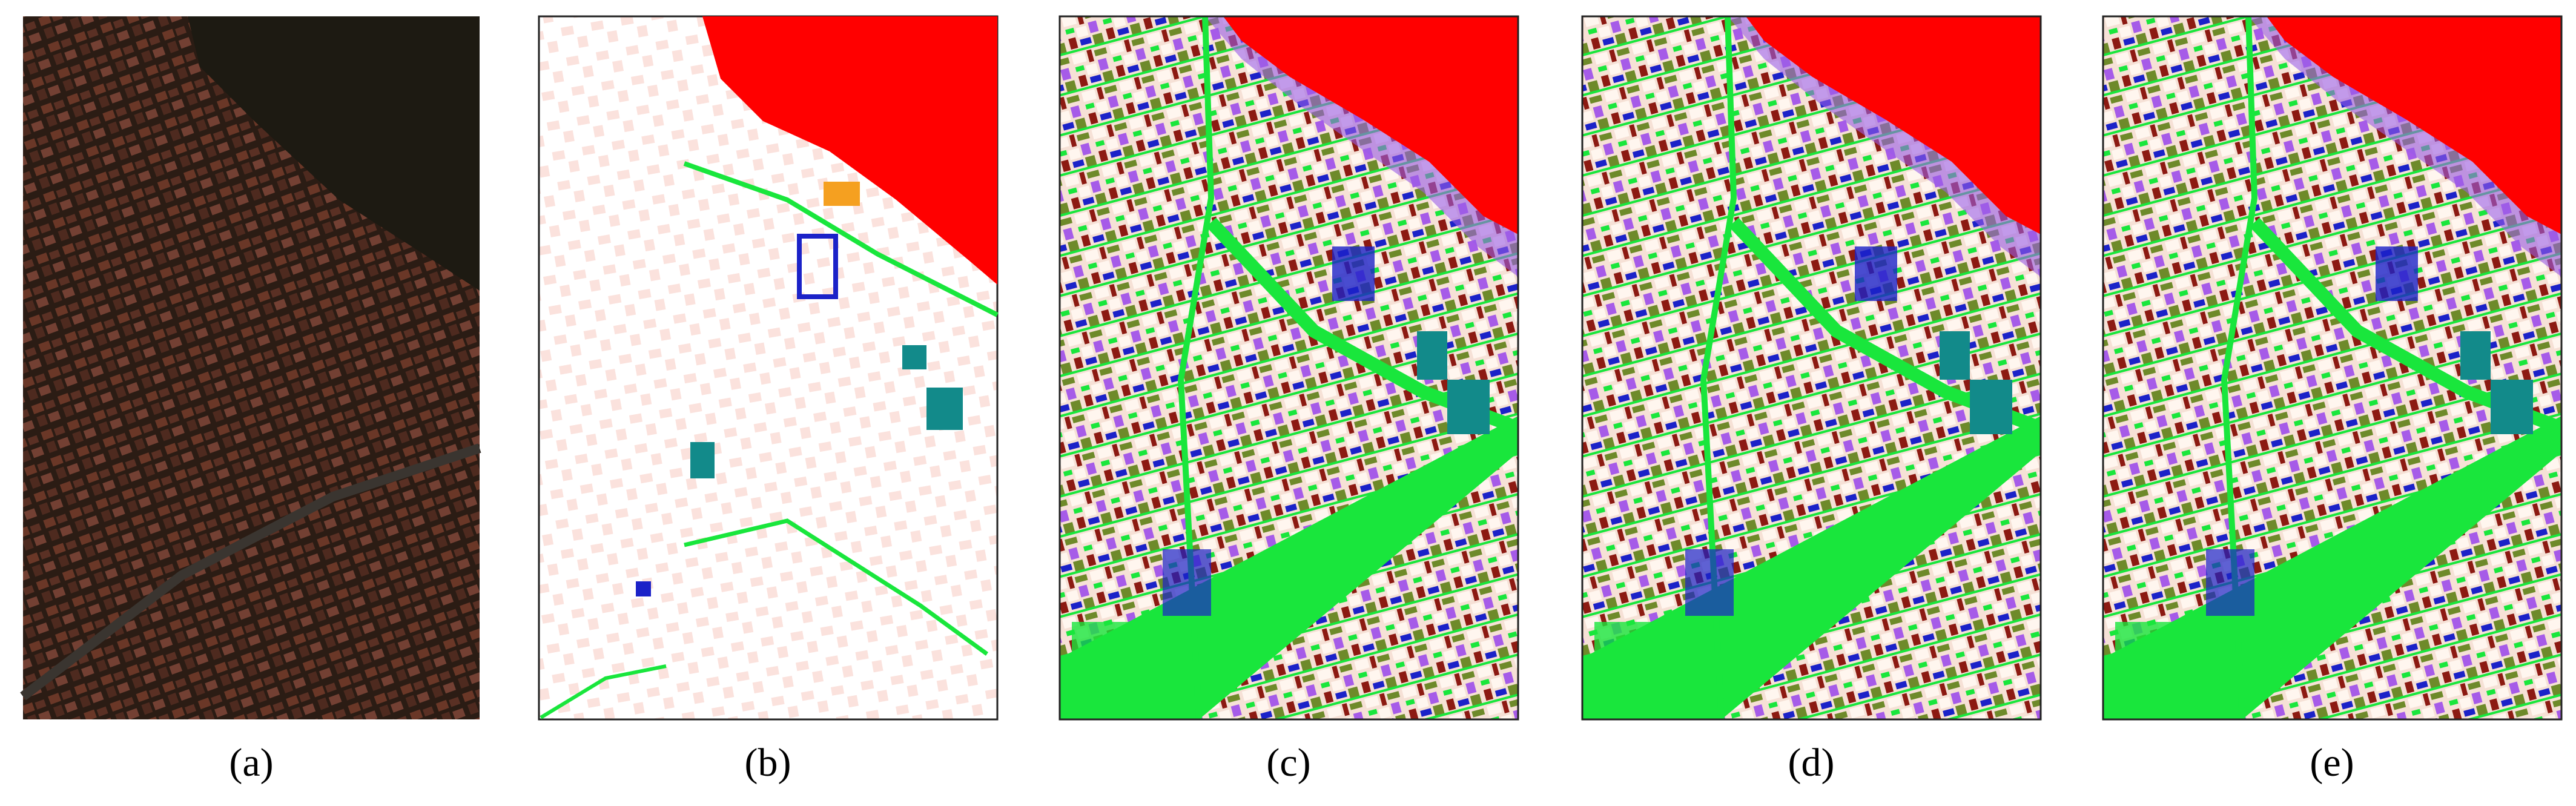 The width and height of the screenshot is (2576, 806). I want to click on caption: (a), so click(251, 763).